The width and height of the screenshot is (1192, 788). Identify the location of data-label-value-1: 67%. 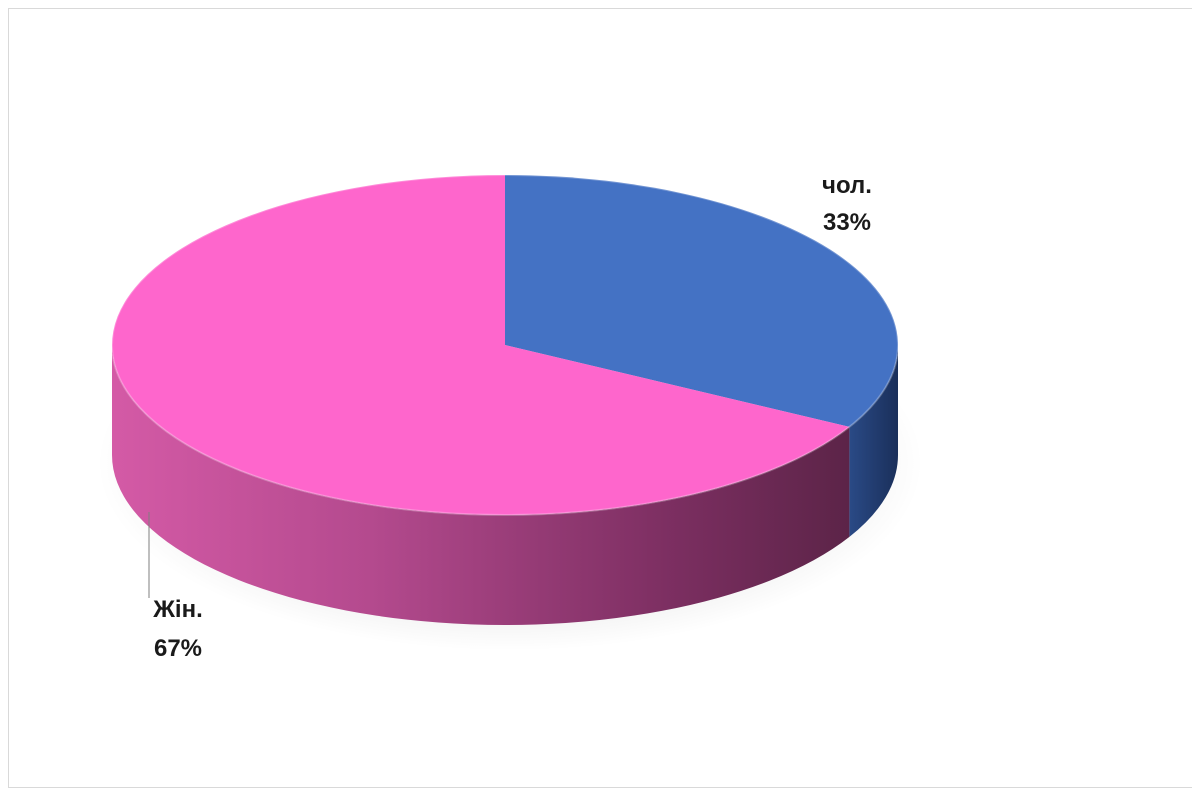
(178, 648).